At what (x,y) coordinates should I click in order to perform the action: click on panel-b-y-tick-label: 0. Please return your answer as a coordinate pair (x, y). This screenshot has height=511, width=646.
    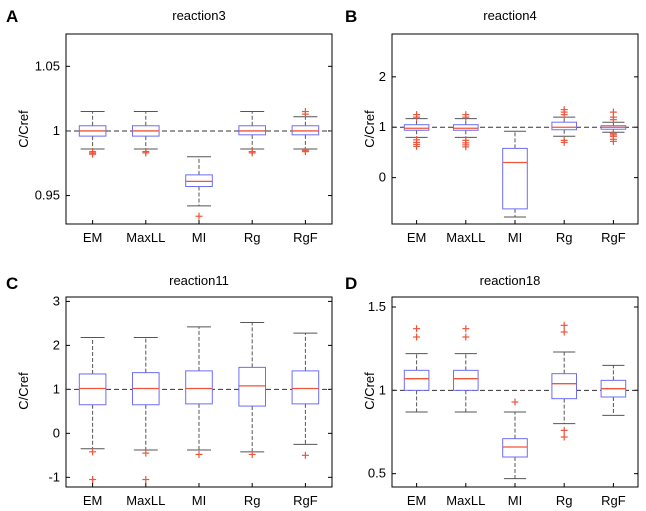
    Looking at the image, I should click on (382, 177).